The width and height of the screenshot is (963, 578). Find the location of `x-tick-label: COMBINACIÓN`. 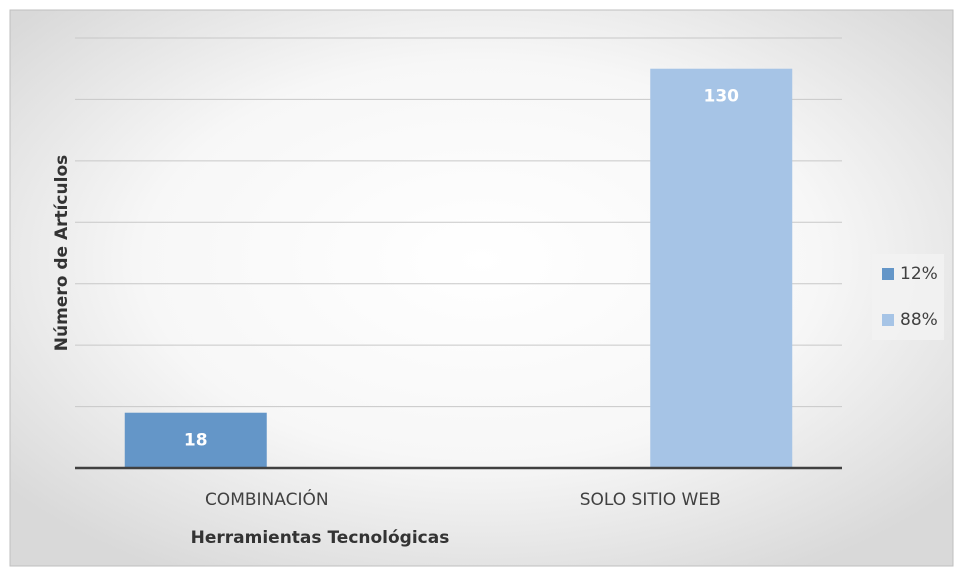

x-tick-label: COMBINACIÓN is located at coordinates (267, 499).